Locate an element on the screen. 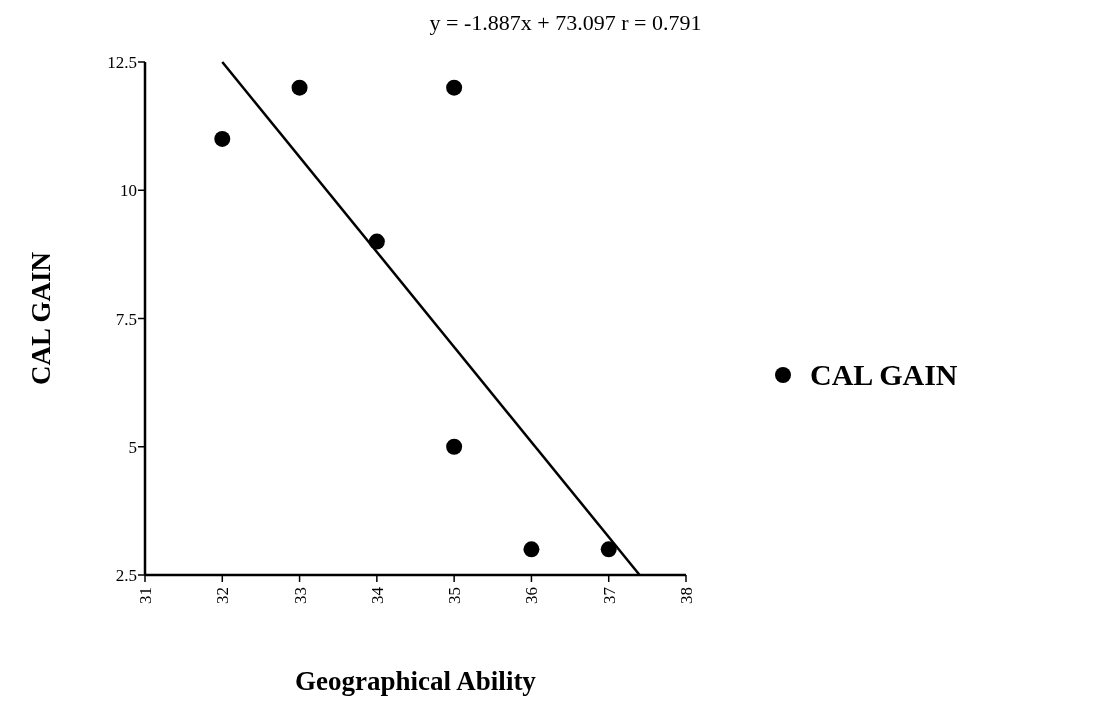 The height and width of the screenshot is (712, 1110). x-tick-label: 37 is located at coordinates (609, 595).